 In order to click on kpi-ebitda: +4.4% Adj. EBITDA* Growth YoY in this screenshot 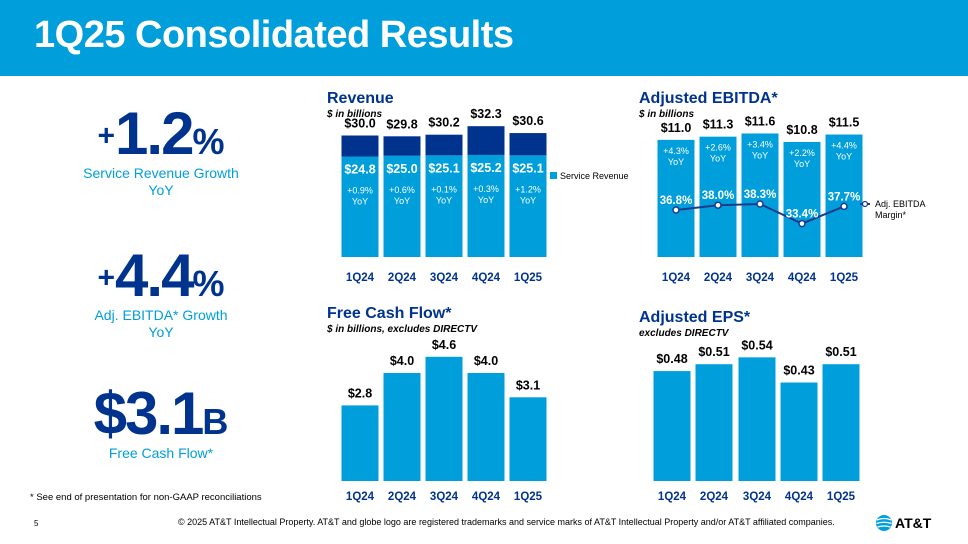, I will do `click(161, 293)`.